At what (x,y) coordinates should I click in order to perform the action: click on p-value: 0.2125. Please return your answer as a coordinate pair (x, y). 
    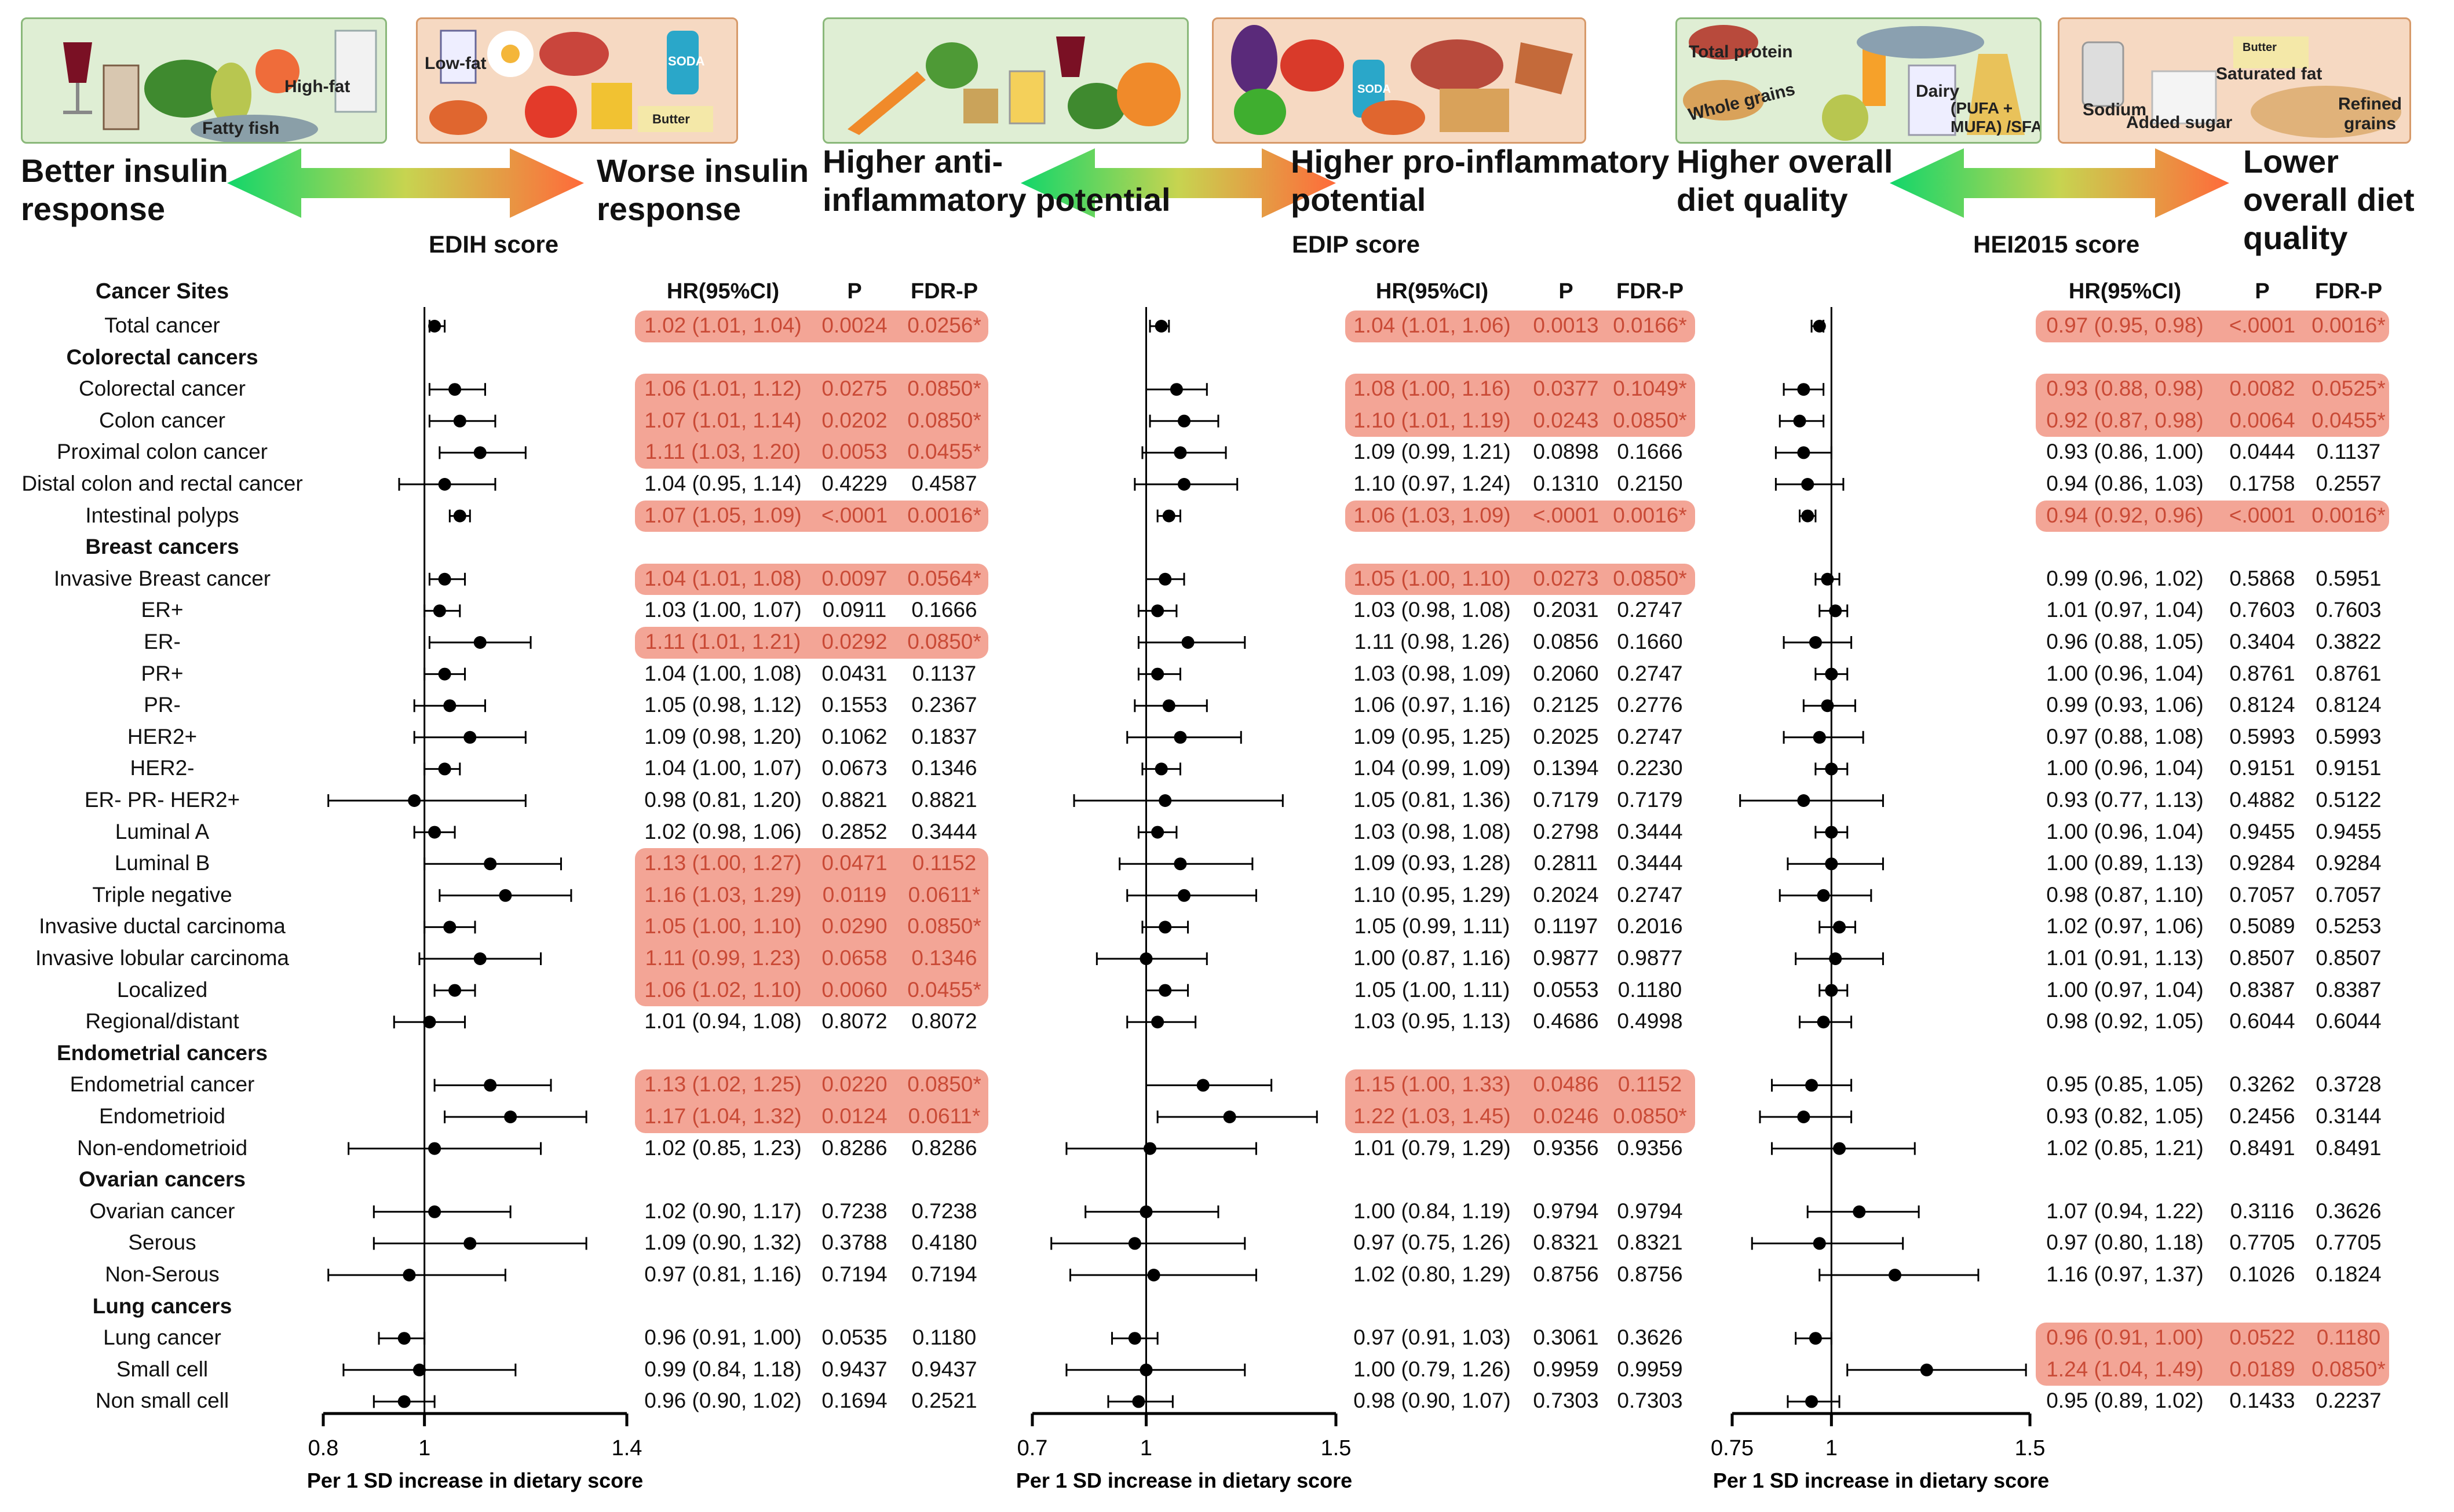
    Looking at the image, I should click on (1566, 705).